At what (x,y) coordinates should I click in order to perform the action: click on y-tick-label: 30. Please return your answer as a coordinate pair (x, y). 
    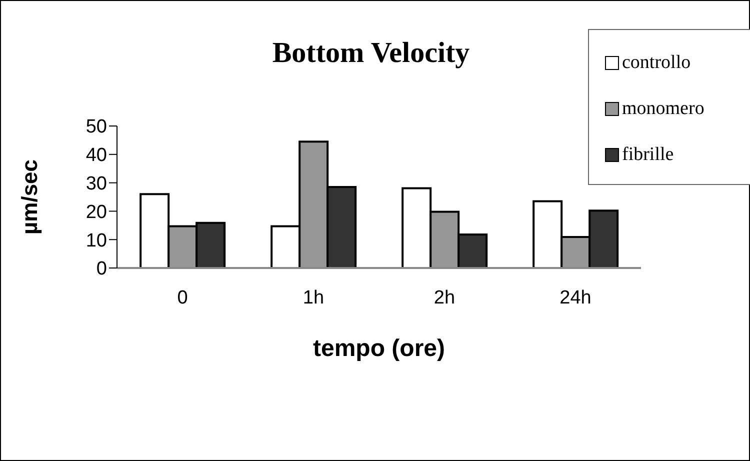
    Looking at the image, I should click on (96, 184).